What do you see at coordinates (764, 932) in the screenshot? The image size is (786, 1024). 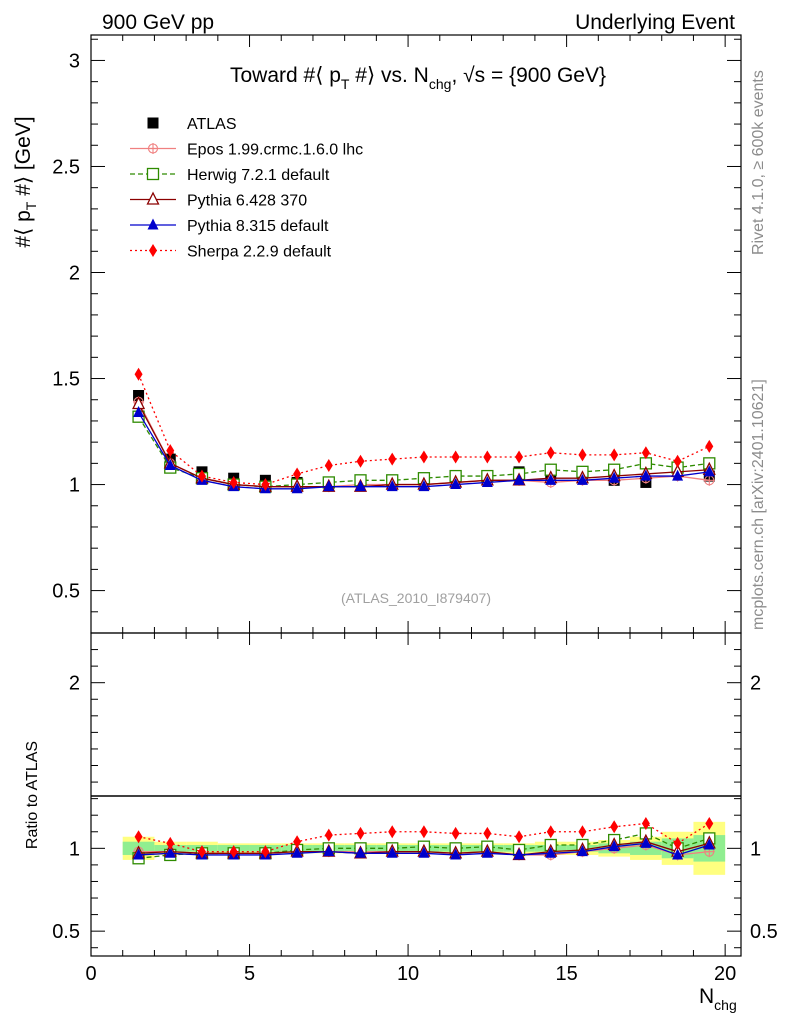 I see `ratio-y-tick-label-right: 0.5` at bounding box center [764, 932].